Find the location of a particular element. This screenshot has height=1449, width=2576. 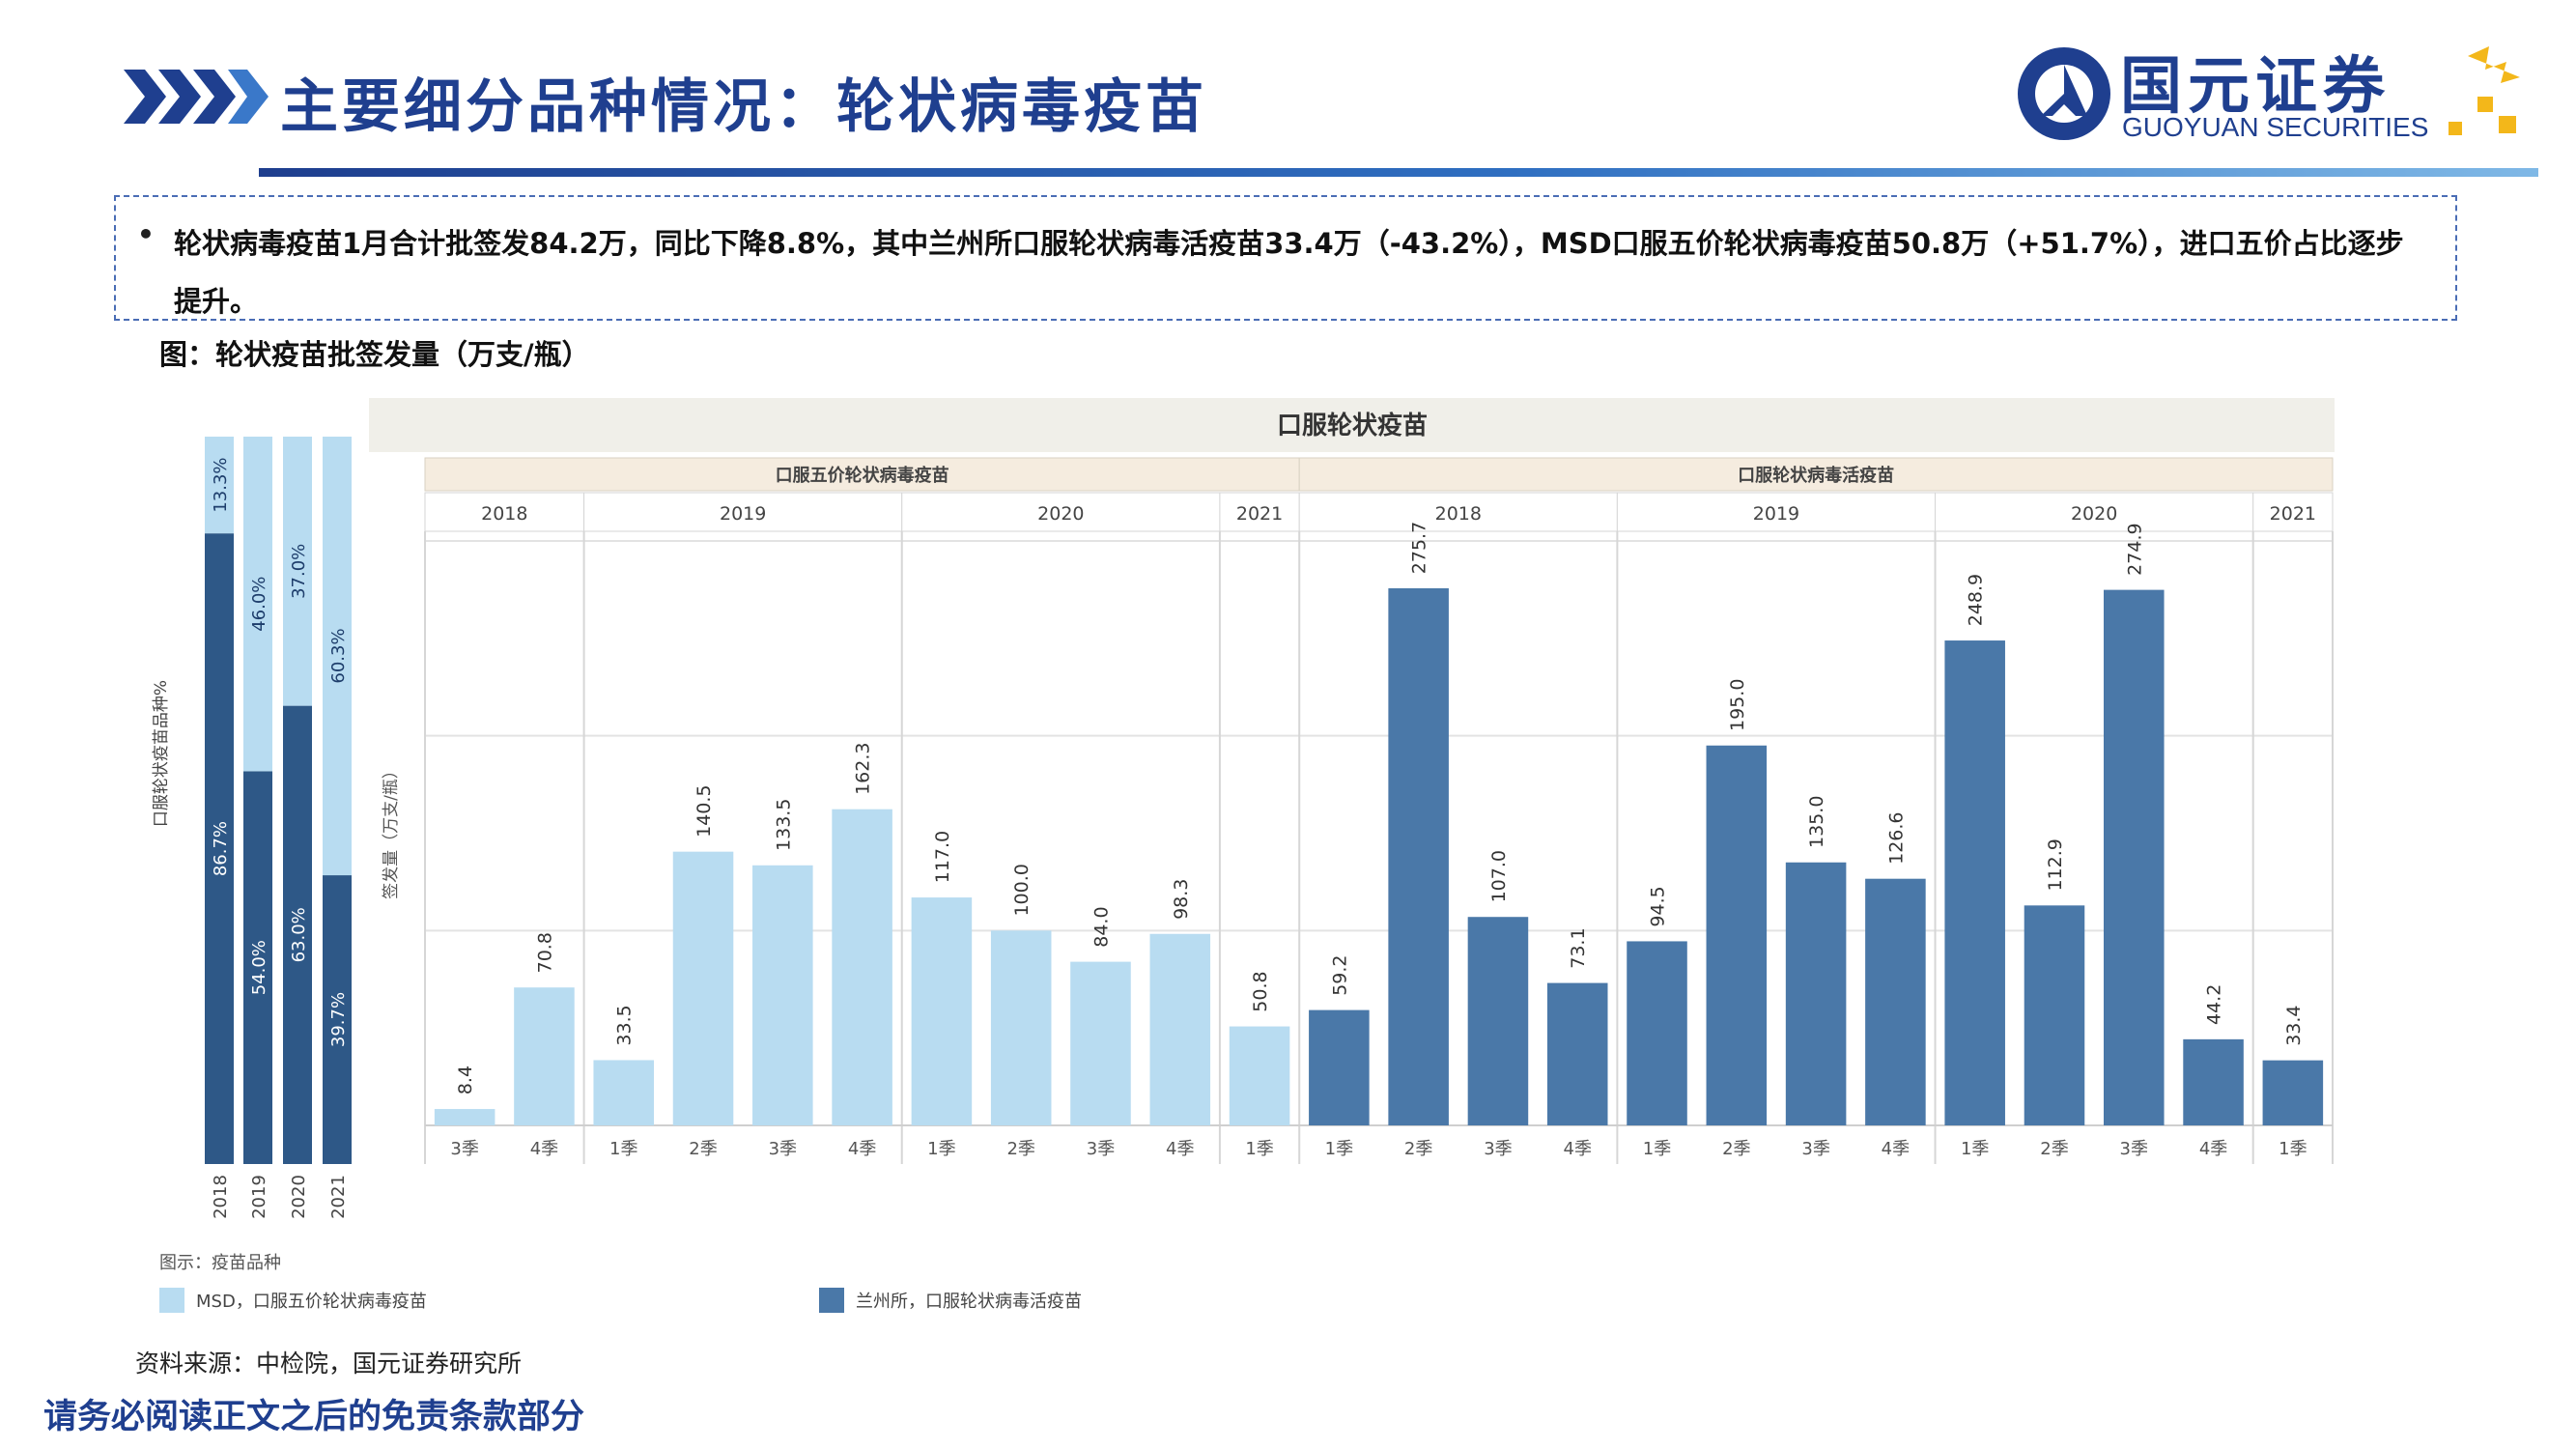

stack-label-msd-2018: 13.3% is located at coordinates (221, 484).